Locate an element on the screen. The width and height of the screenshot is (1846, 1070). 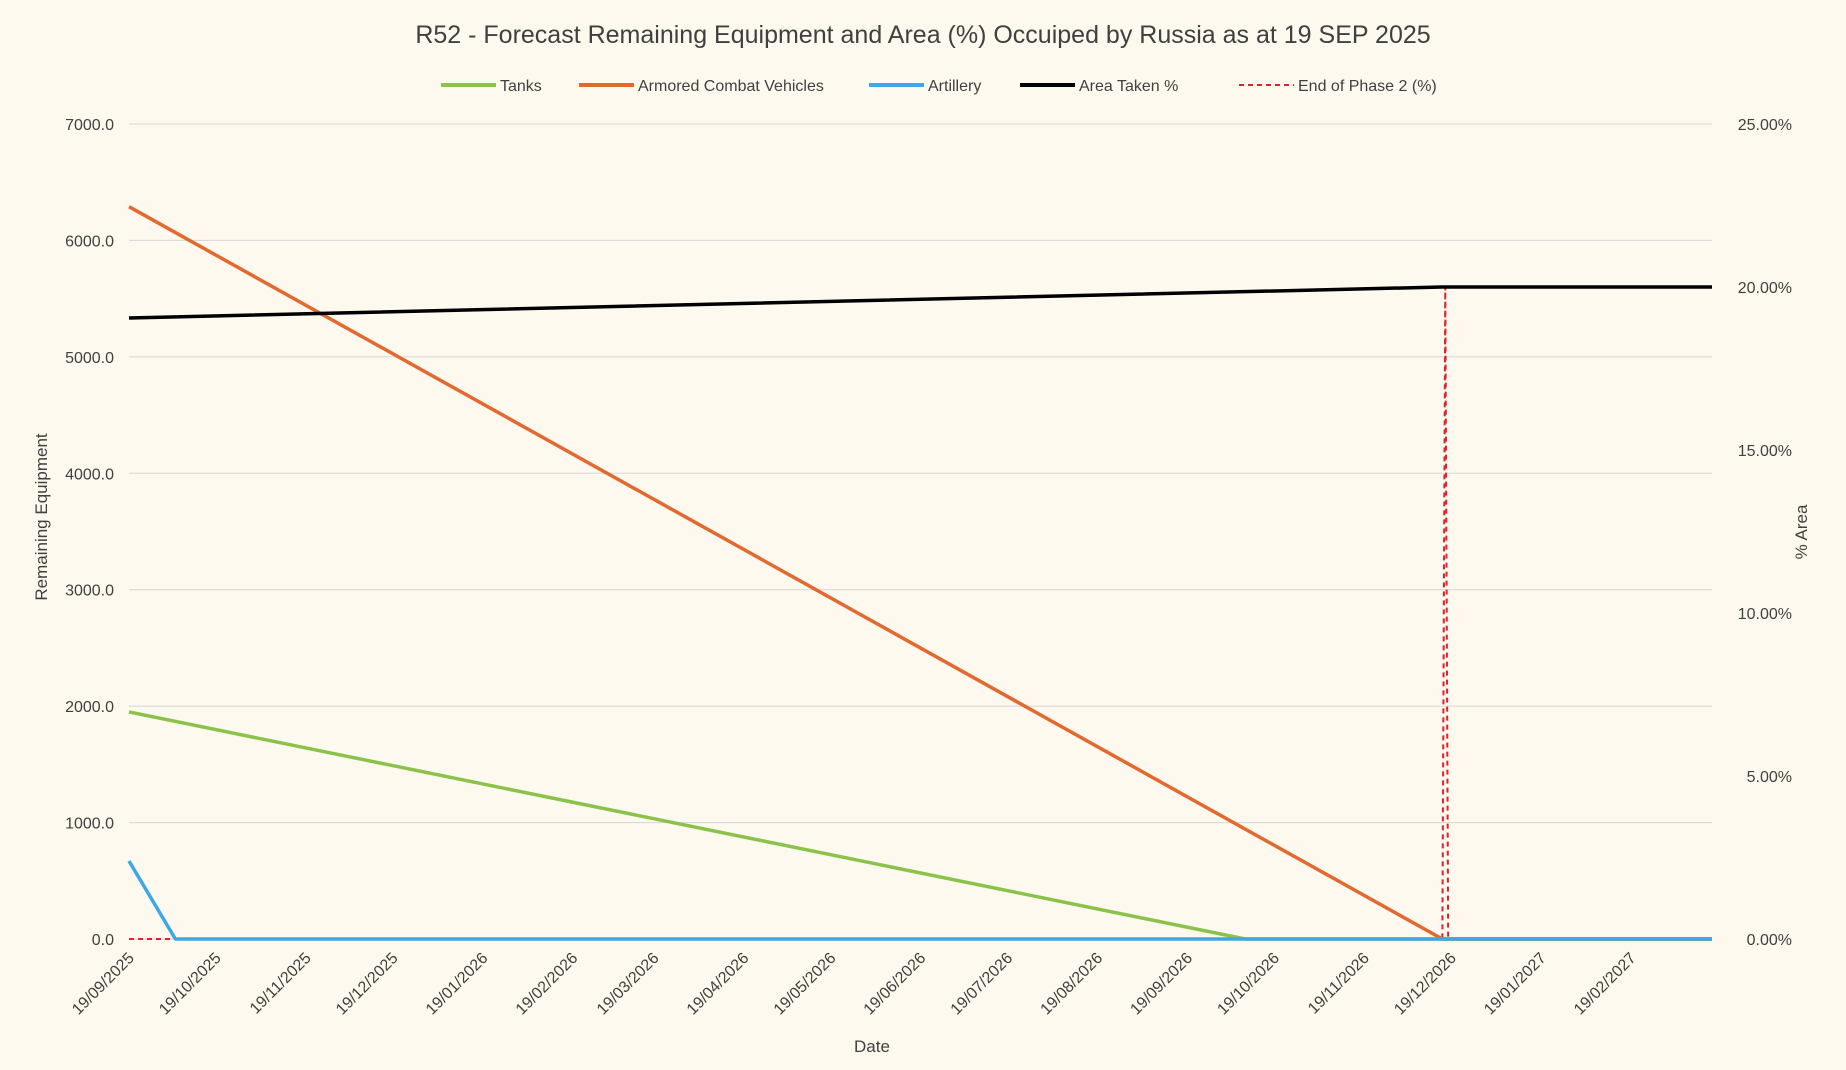
x-tick-label: 19/06/2026 is located at coordinates (895, 984).